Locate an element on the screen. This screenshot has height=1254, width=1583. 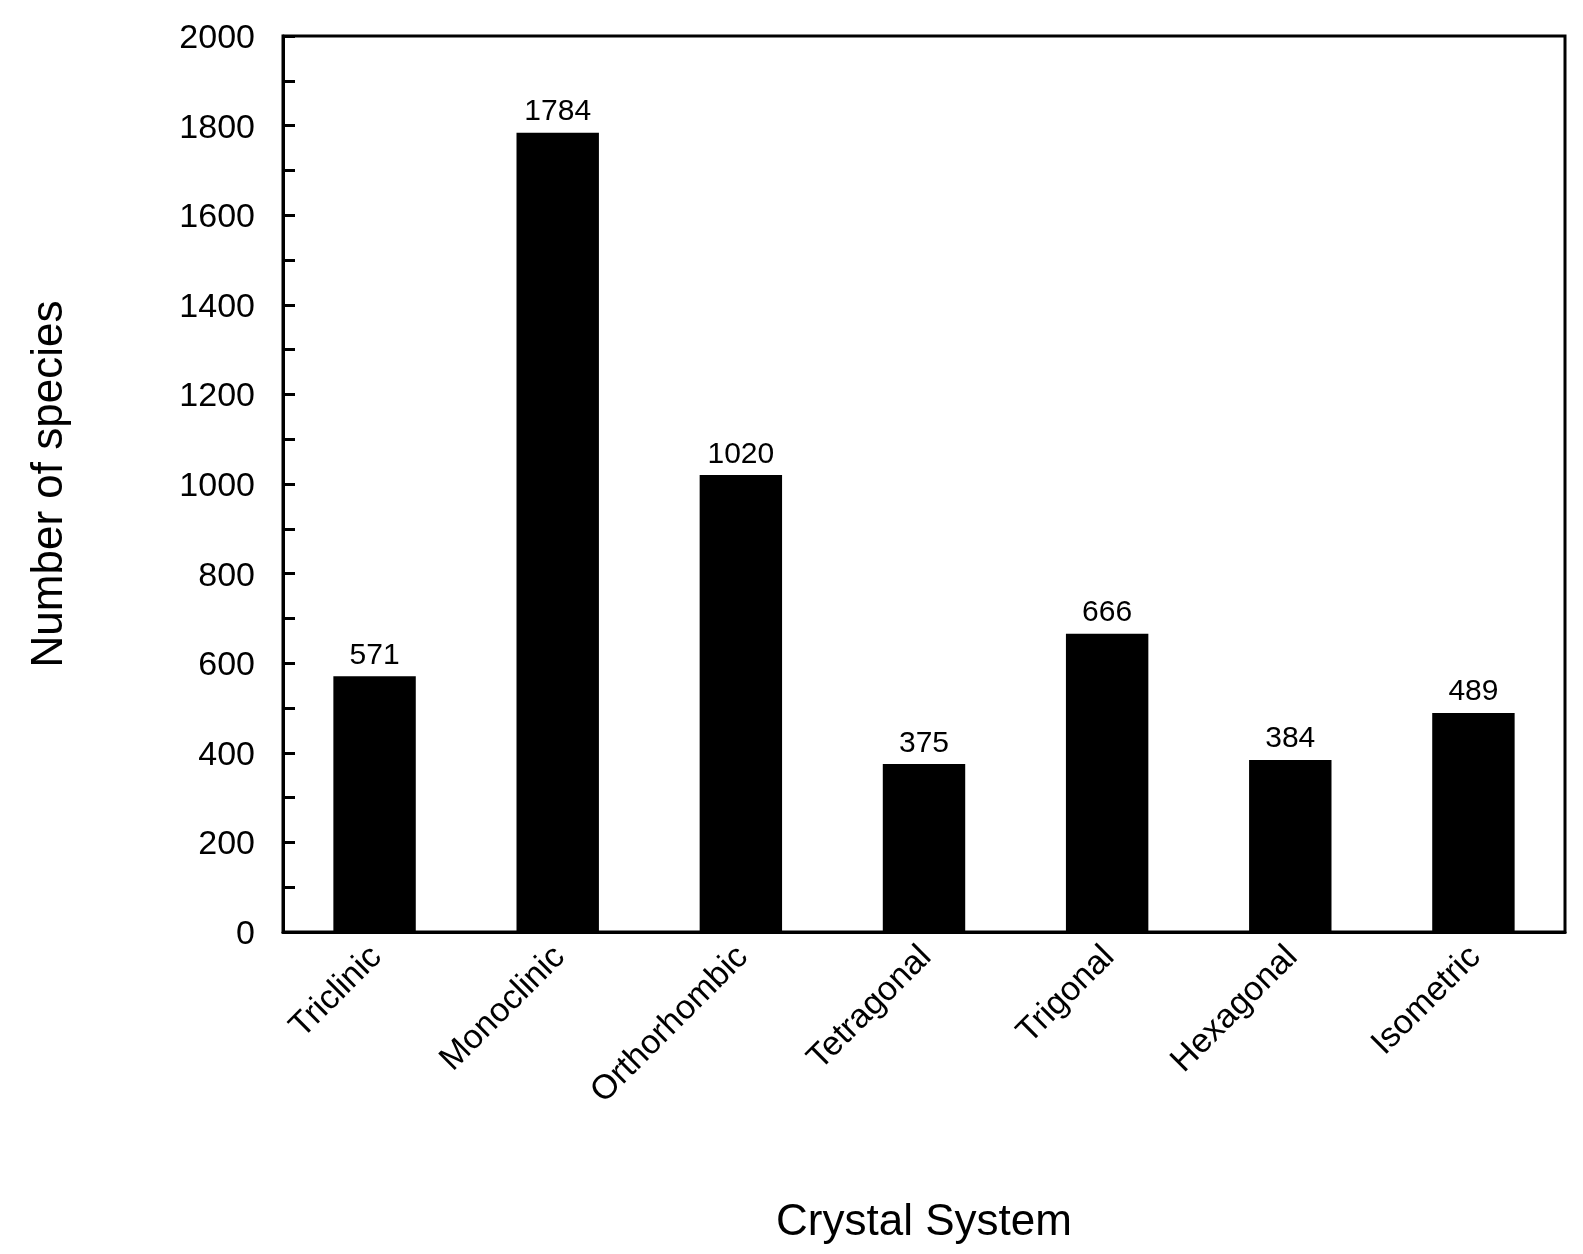
x-axis-title: Crystal System is located at coordinates (924, 1219).